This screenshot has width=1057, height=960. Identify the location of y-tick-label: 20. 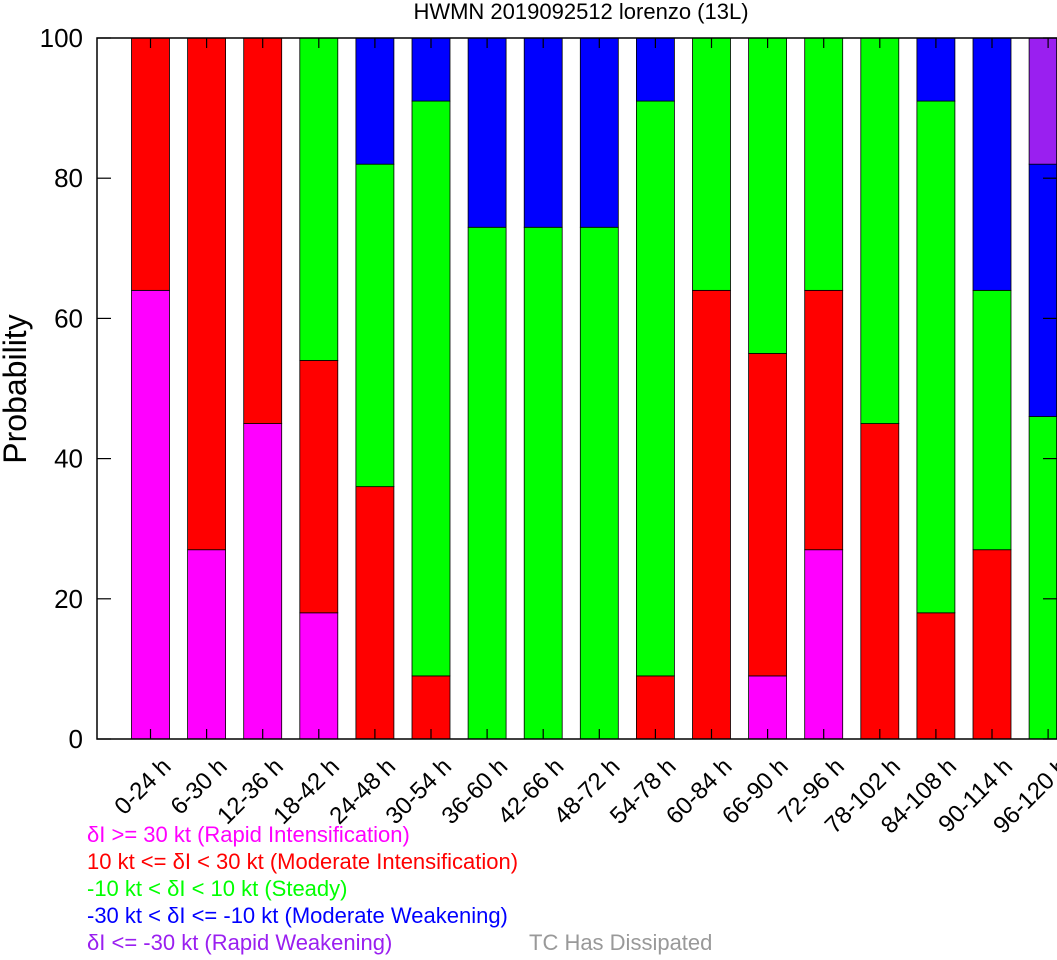
(68, 599).